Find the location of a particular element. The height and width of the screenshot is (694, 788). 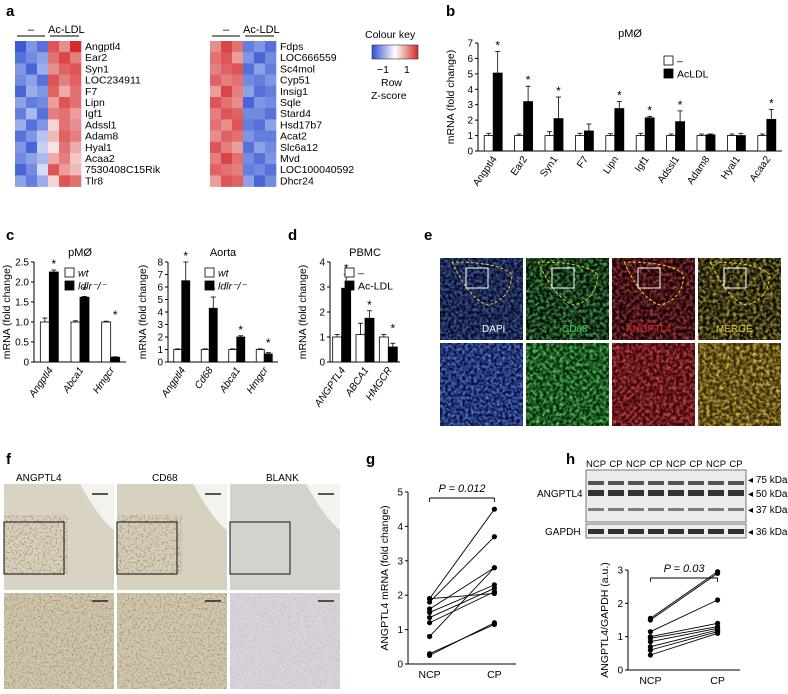

x-tick-label: Syn1 is located at coordinates (549, 166).